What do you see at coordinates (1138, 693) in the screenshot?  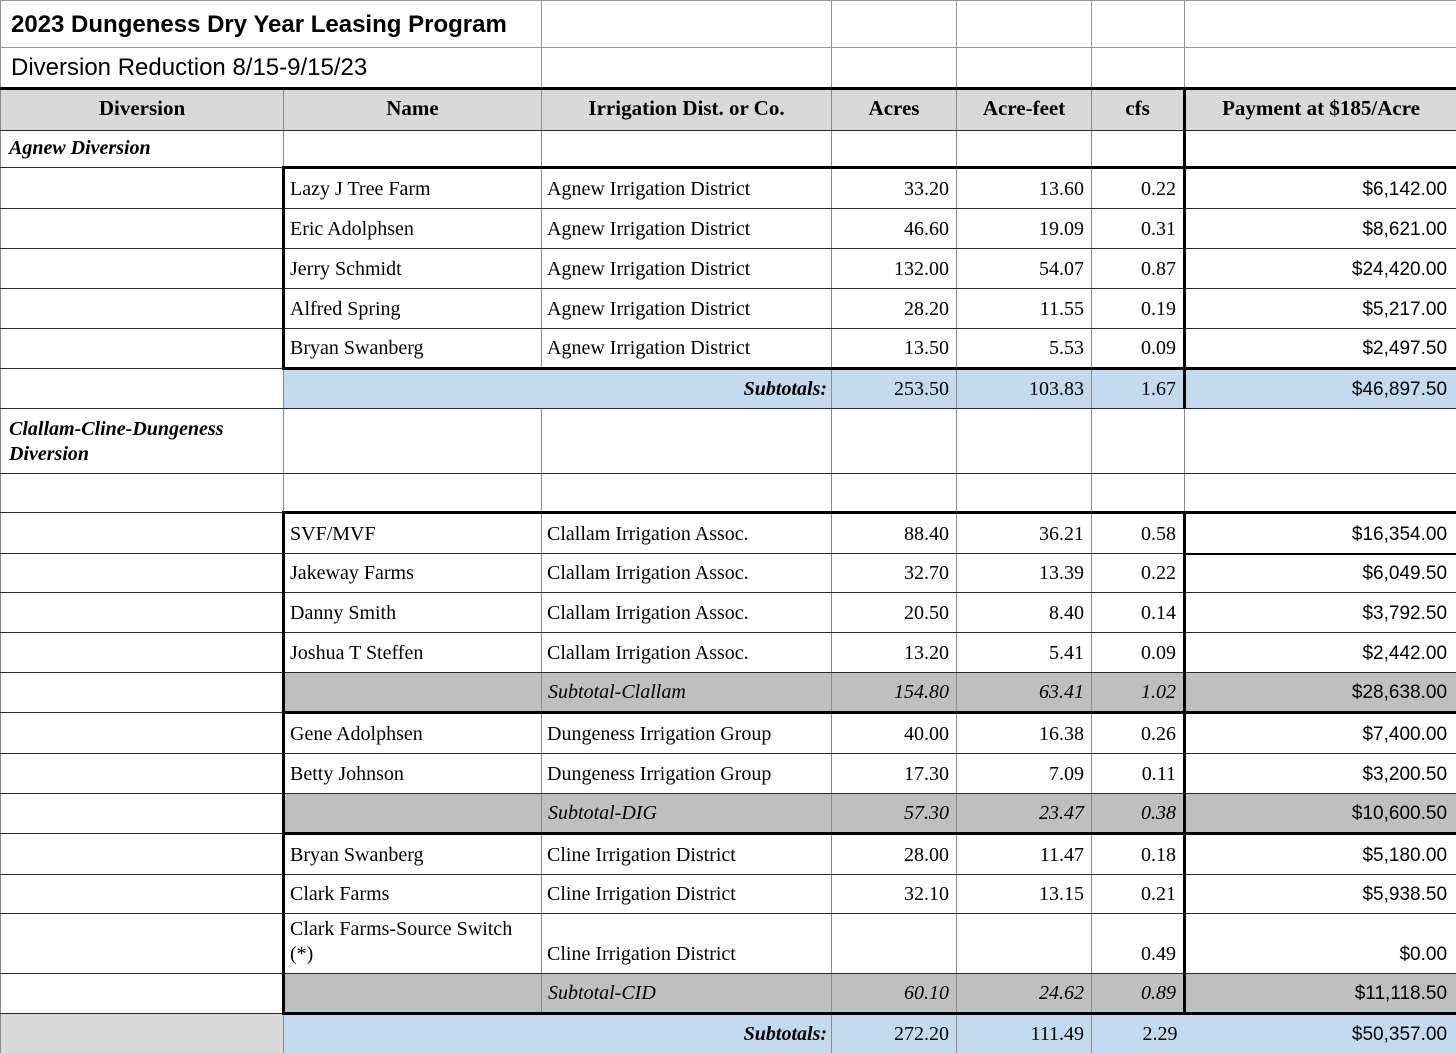 I see `cfs-subtotal-cell: 1.02` at bounding box center [1138, 693].